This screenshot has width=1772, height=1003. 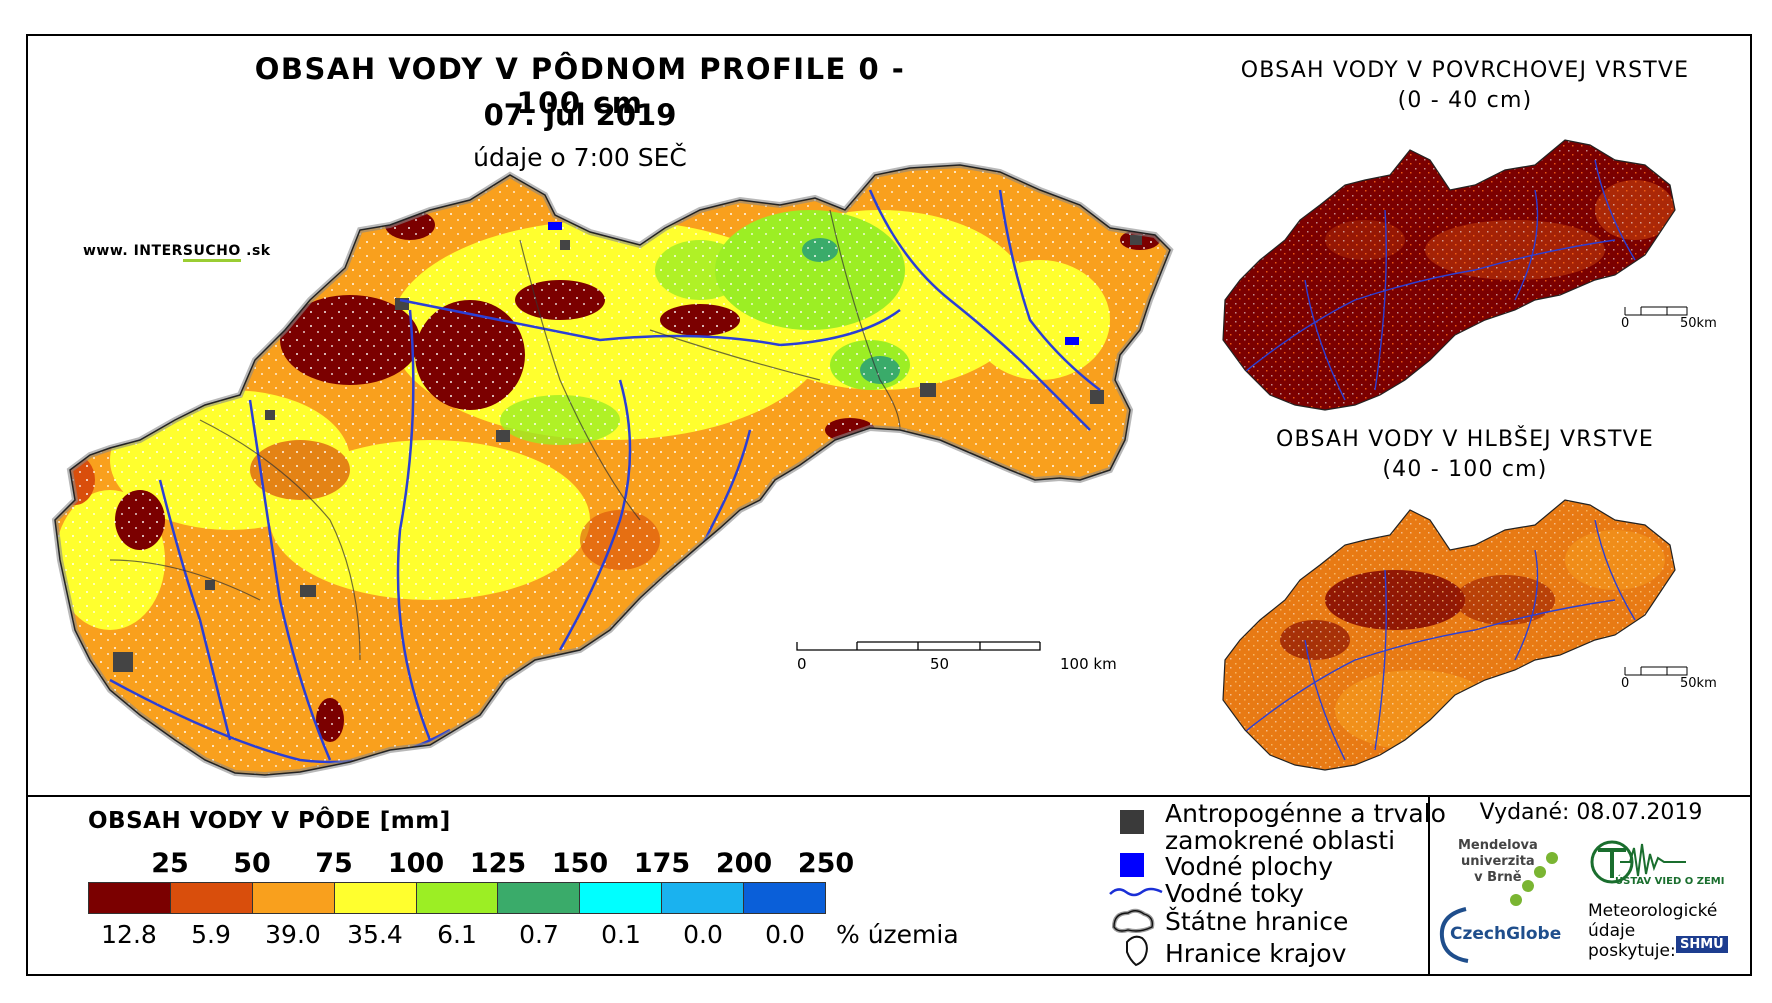 What do you see at coordinates (1449, 635) in the screenshot?
I see `inset-deep-map` at bounding box center [1449, 635].